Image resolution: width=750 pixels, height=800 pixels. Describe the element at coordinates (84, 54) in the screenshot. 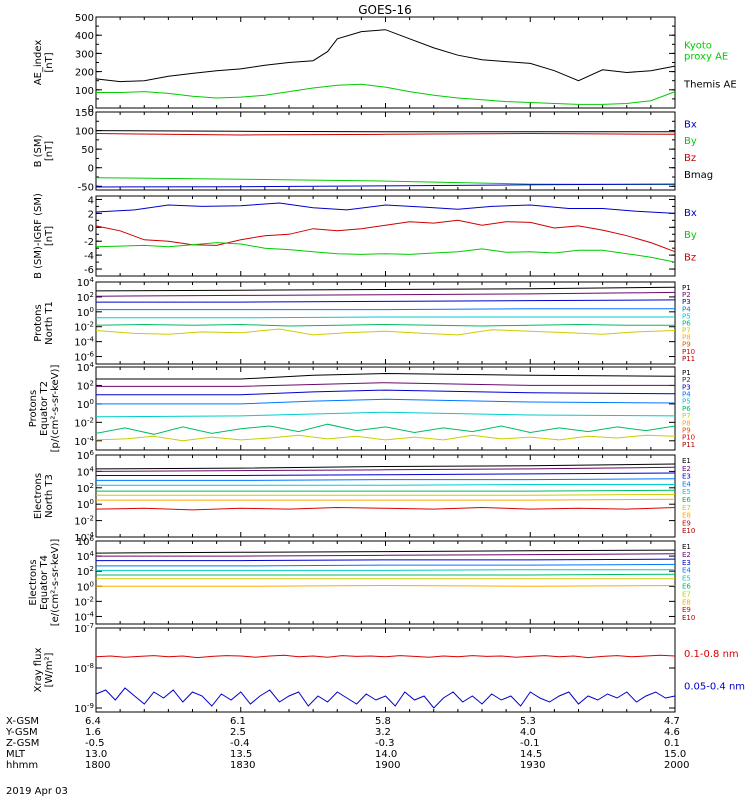

I see `y-tick-label: 300` at that location.